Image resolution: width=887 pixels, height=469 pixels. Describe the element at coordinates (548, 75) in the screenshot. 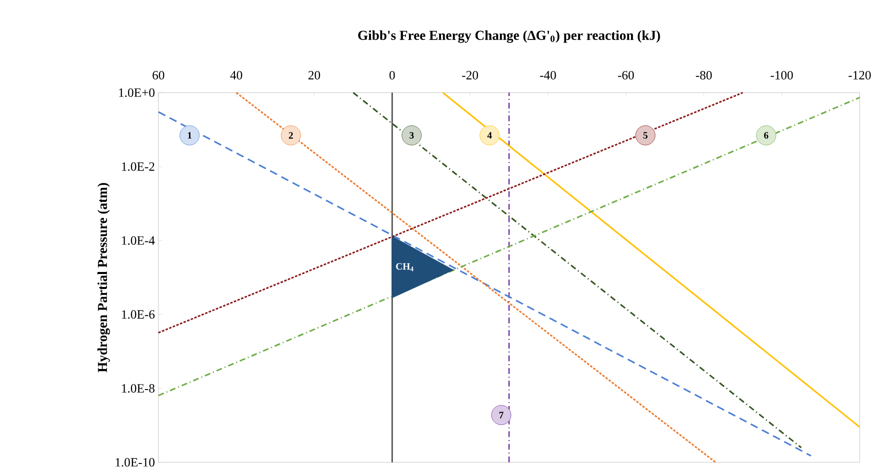

I see `x-tick-label: -40` at that location.